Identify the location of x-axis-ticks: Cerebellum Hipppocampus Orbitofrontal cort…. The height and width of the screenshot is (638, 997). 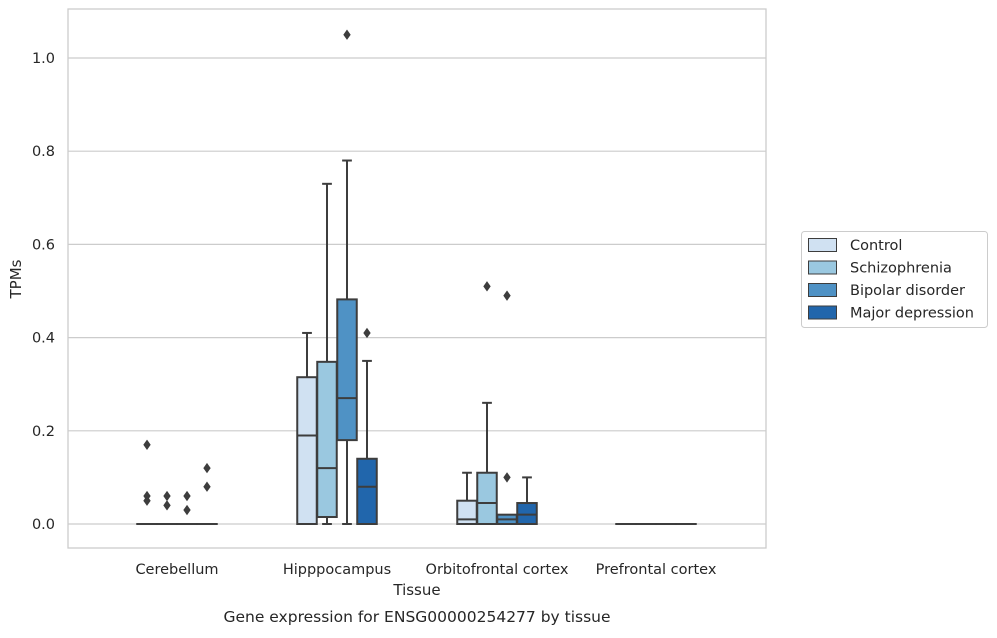
(425, 570).